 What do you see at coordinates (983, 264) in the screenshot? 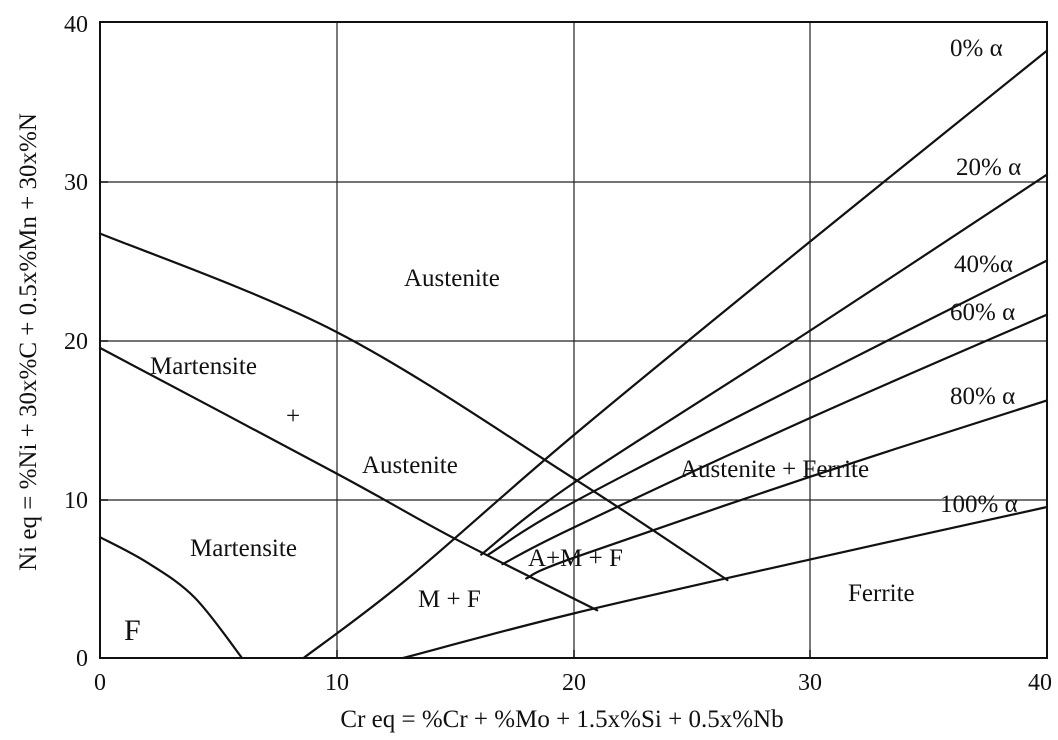
I see `label-40-alpha: 40%α` at bounding box center [983, 264].